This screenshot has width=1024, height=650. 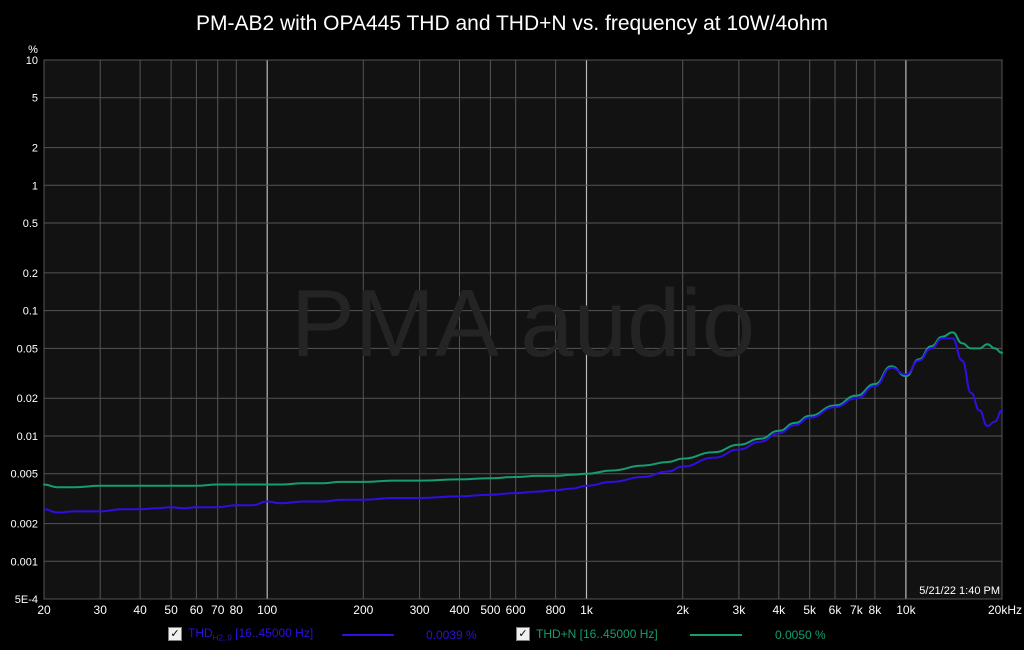 What do you see at coordinates (24, 562) in the screenshot?
I see `y-tick-label: 0.001` at bounding box center [24, 562].